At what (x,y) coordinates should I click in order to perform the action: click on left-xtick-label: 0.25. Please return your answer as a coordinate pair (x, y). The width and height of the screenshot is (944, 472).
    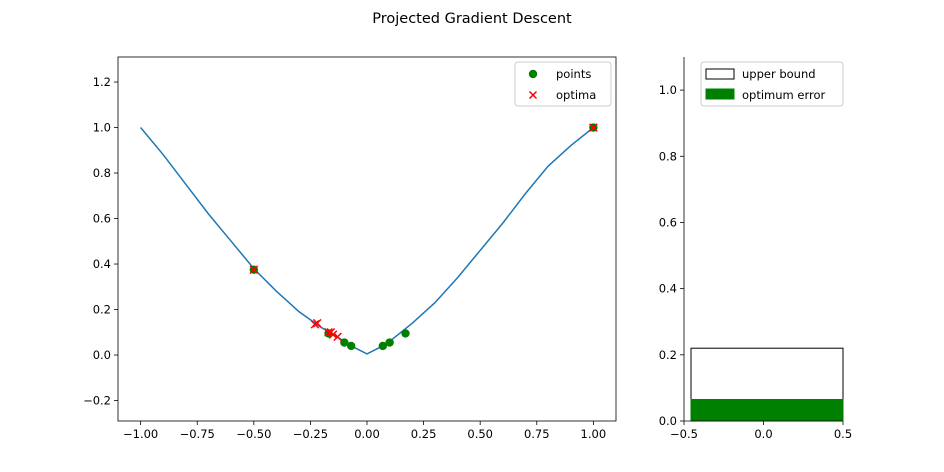
    Looking at the image, I should click on (424, 434).